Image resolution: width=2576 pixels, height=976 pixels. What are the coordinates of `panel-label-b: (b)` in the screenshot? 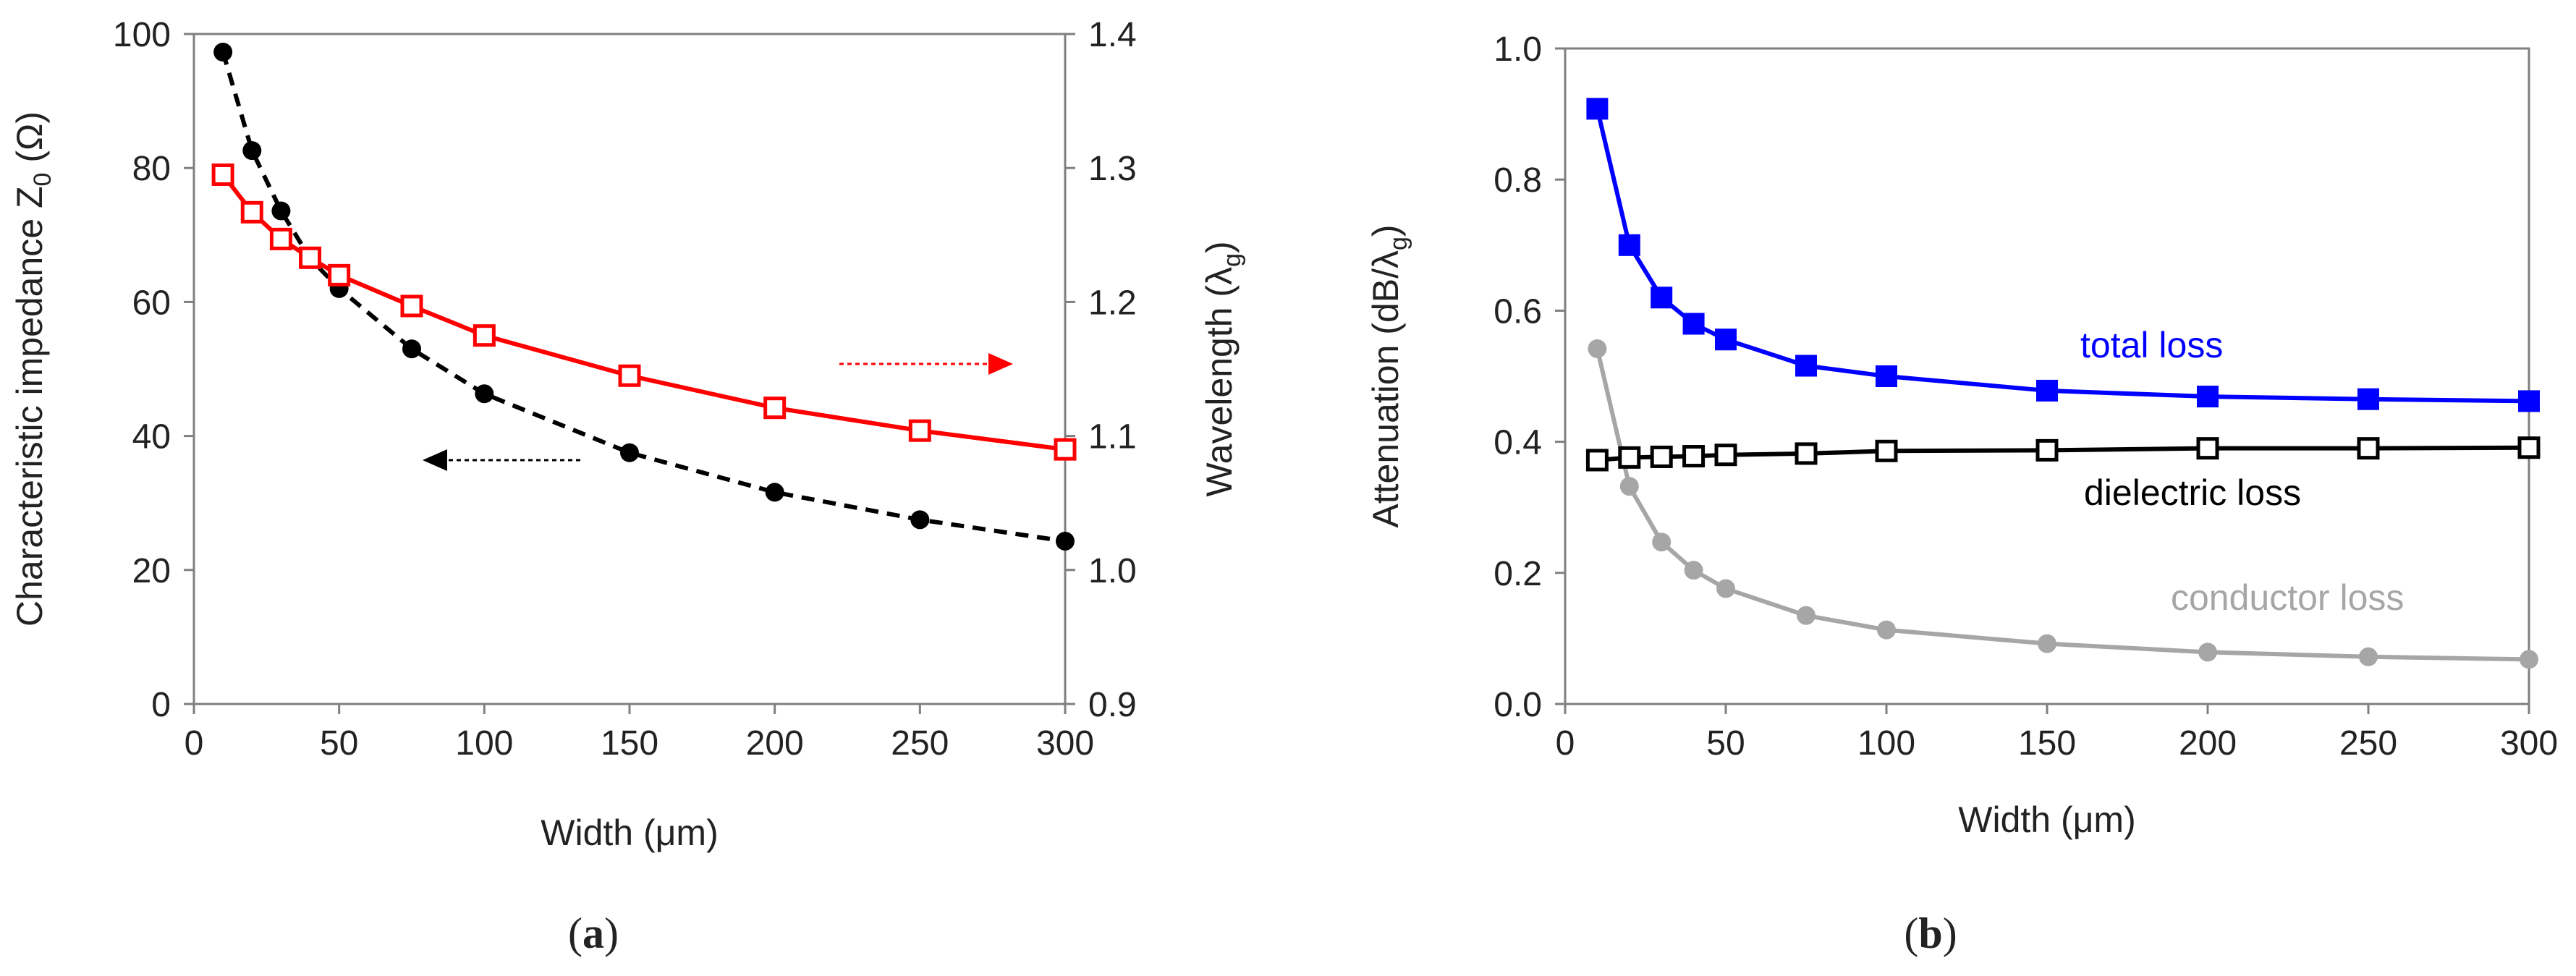 It's located at (1930, 933).